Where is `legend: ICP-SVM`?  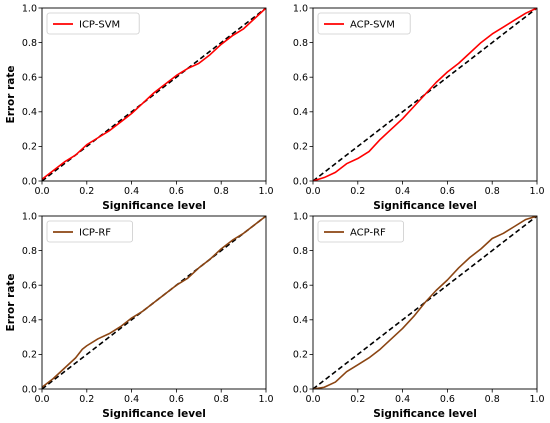 legend: ICP-SVM is located at coordinates (93, 23).